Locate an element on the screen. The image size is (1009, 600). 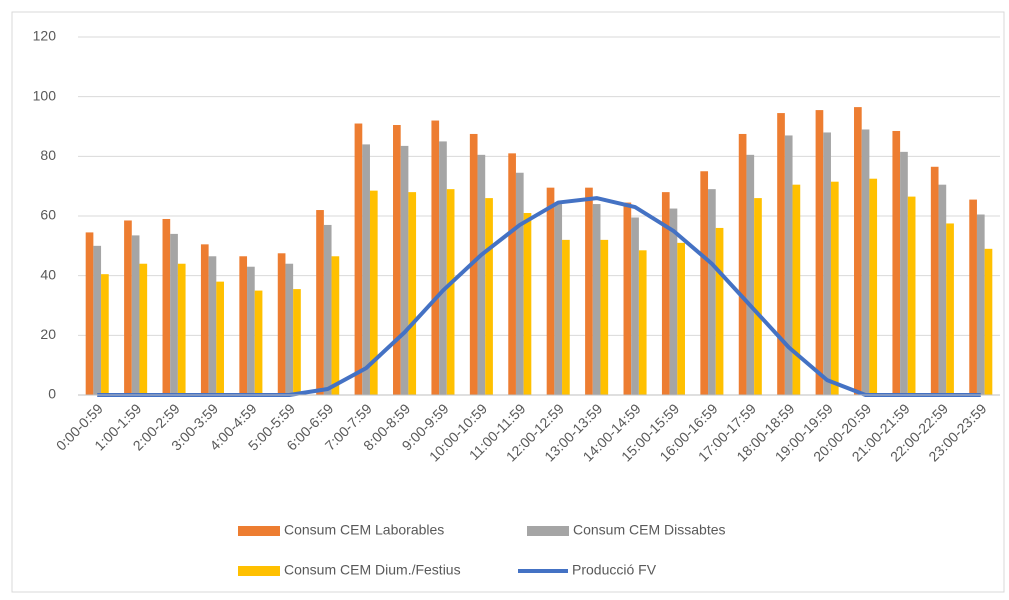
y-tick-label: 80 is located at coordinates (48, 155).